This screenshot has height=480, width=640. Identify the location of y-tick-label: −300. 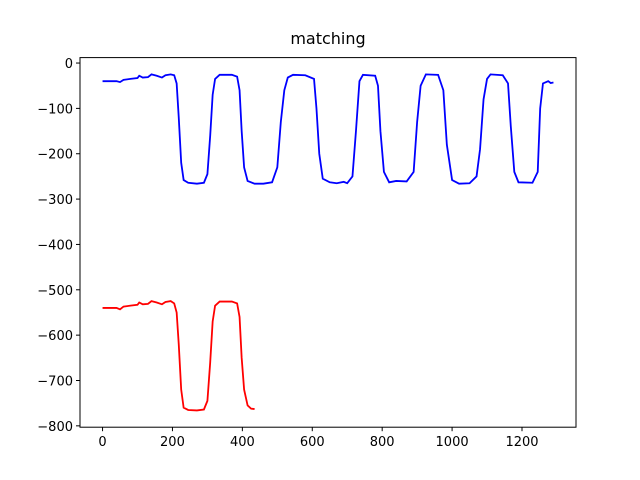
(55, 200).